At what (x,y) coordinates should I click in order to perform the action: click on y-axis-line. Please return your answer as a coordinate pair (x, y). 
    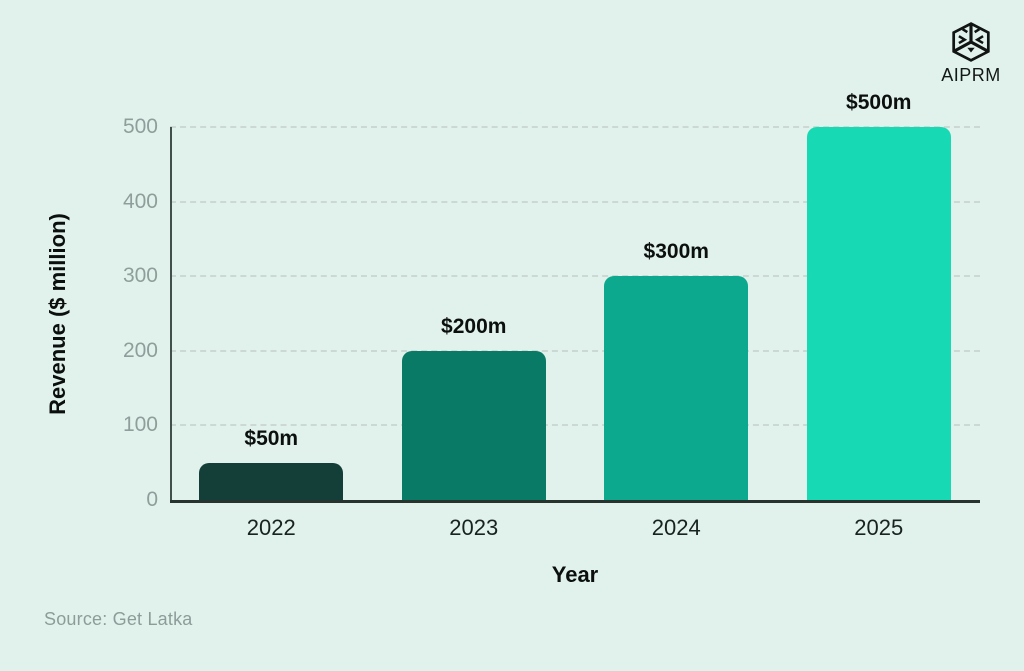
    Looking at the image, I should click on (171, 315).